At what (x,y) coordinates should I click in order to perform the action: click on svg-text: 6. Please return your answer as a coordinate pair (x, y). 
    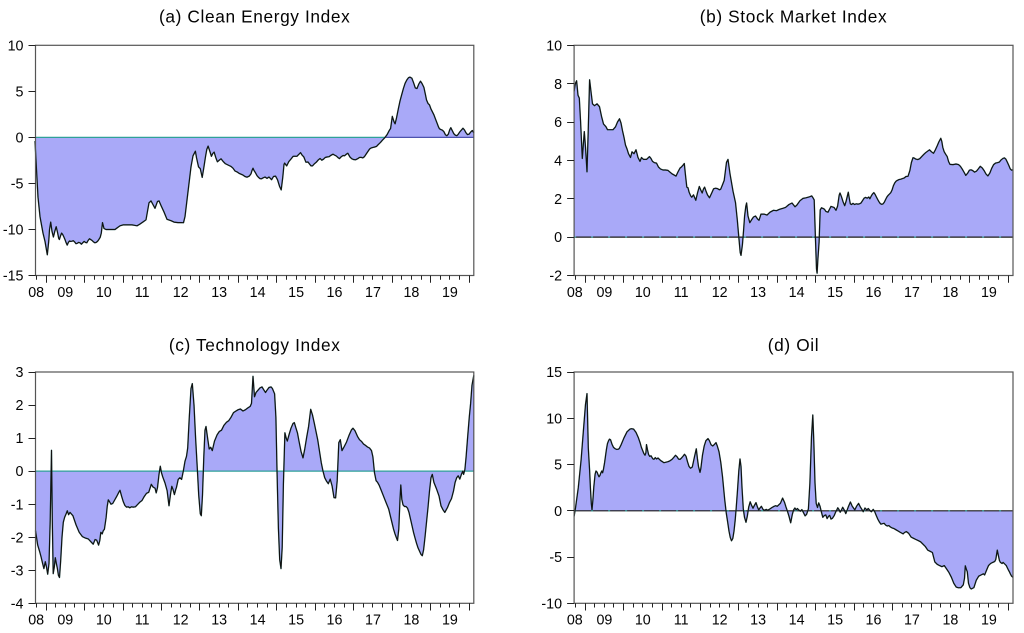
    Looking at the image, I should click on (558, 123).